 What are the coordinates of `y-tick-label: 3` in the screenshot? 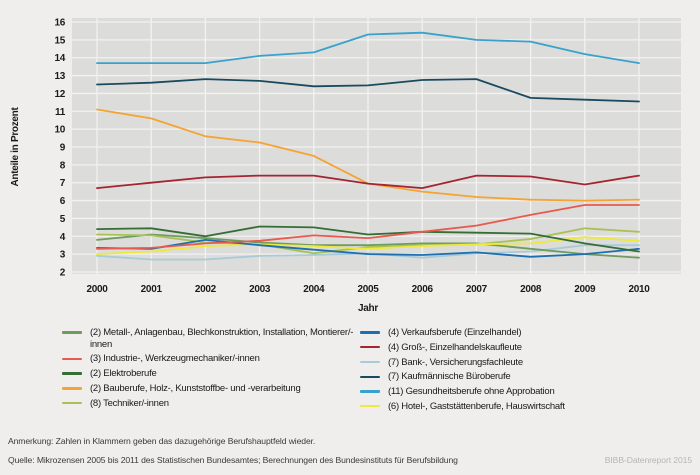 It's located at (63, 255).